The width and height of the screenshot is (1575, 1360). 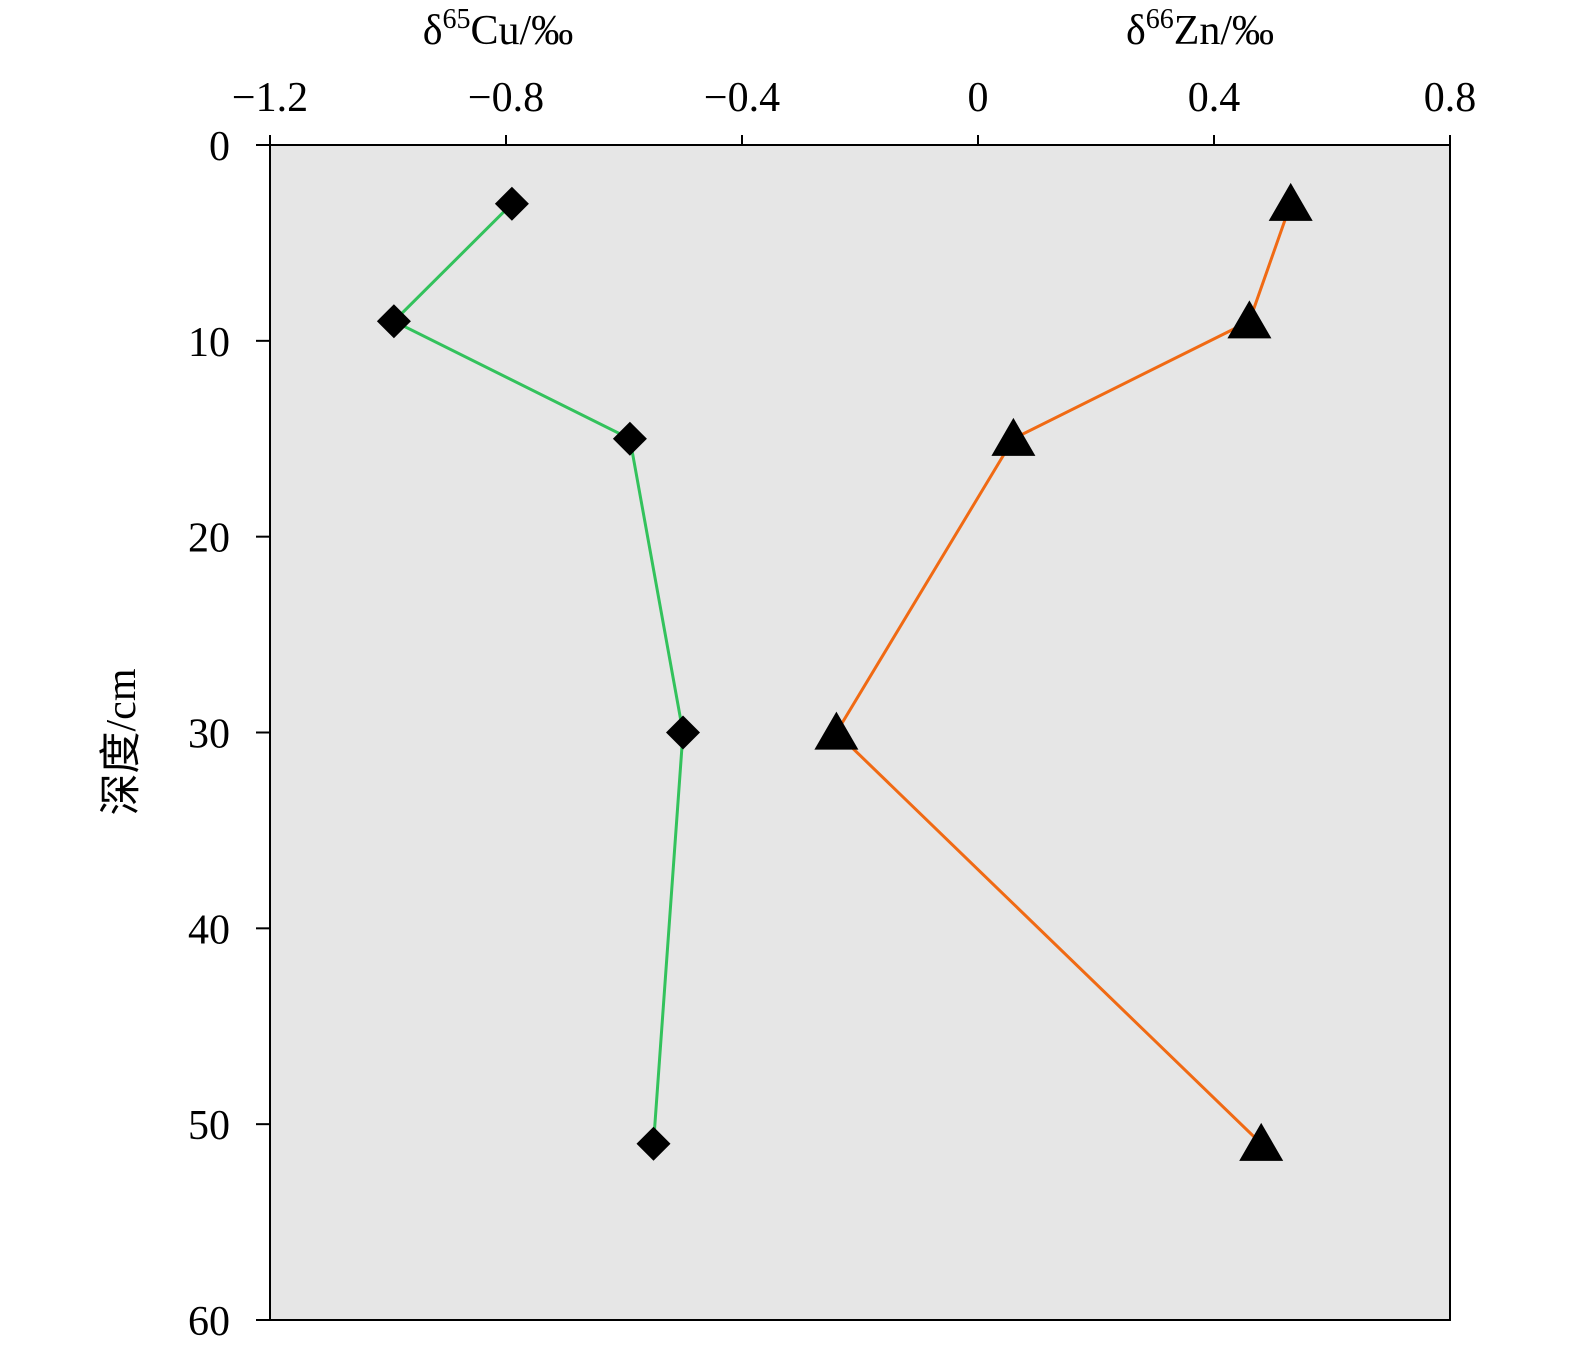 What do you see at coordinates (209, 539) in the screenshot?
I see `y-tick-label: 20` at bounding box center [209, 539].